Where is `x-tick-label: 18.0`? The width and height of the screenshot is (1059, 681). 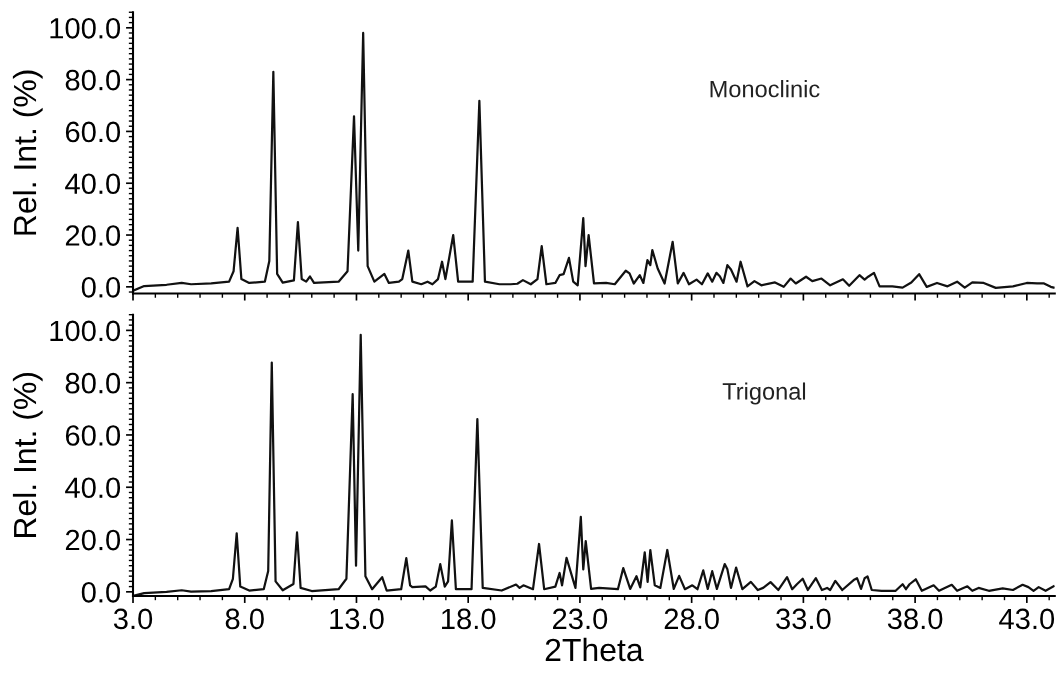
x-tick-label: 18.0 is located at coordinates (469, 619).